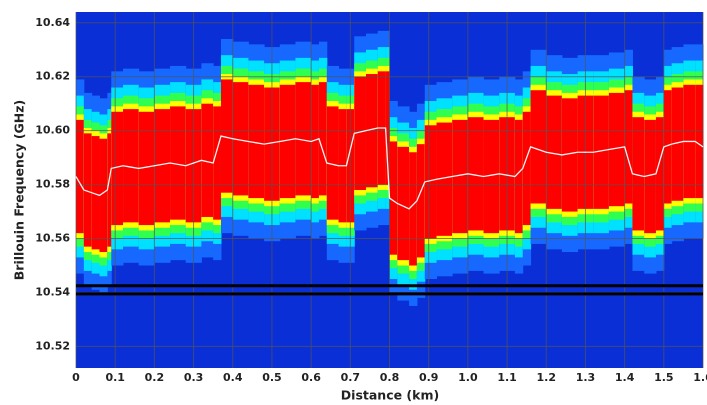 The image size is (707, 405). I want to click on y-tick-label: 10.54, so click(52, 291).